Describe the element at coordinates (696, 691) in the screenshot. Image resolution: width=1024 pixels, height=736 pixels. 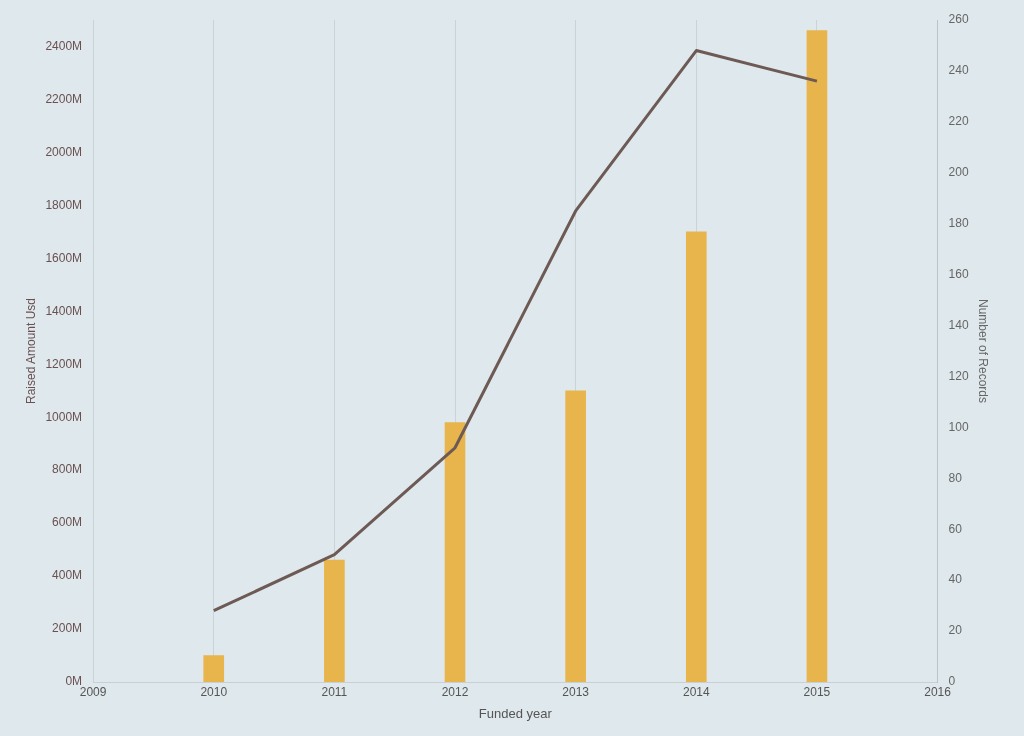
I see `x-tick-label: 2014` at that location.